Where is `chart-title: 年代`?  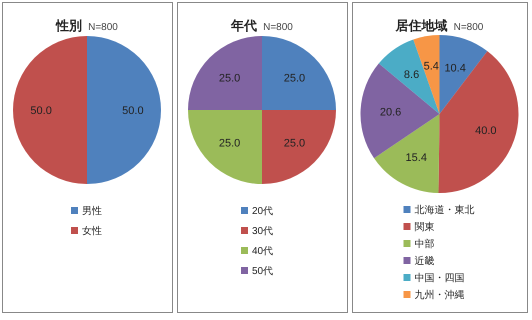 chart-title: 年代 is located at coordinates (244, 25).